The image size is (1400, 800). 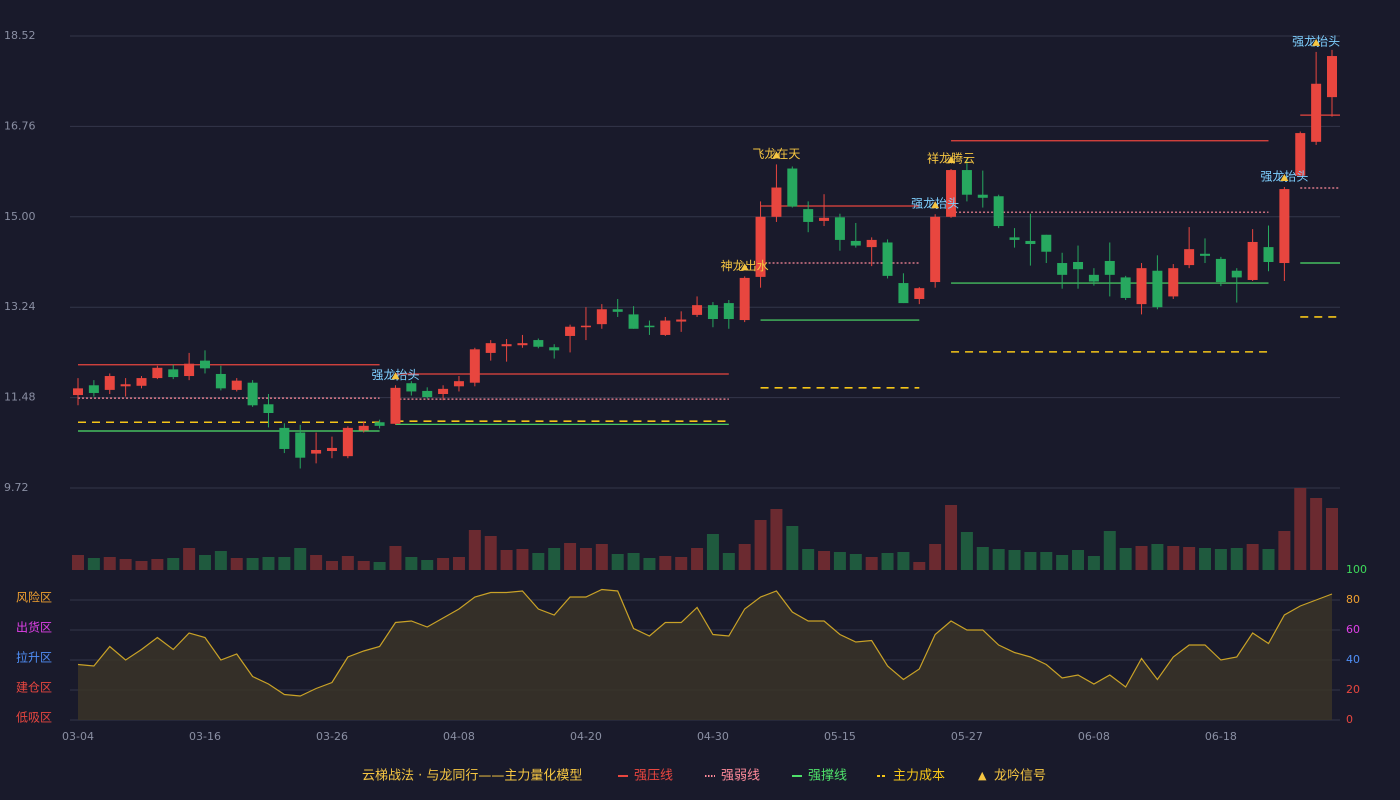 I want to click on y2-tick-label: 20, so click(x=1353, y=689).